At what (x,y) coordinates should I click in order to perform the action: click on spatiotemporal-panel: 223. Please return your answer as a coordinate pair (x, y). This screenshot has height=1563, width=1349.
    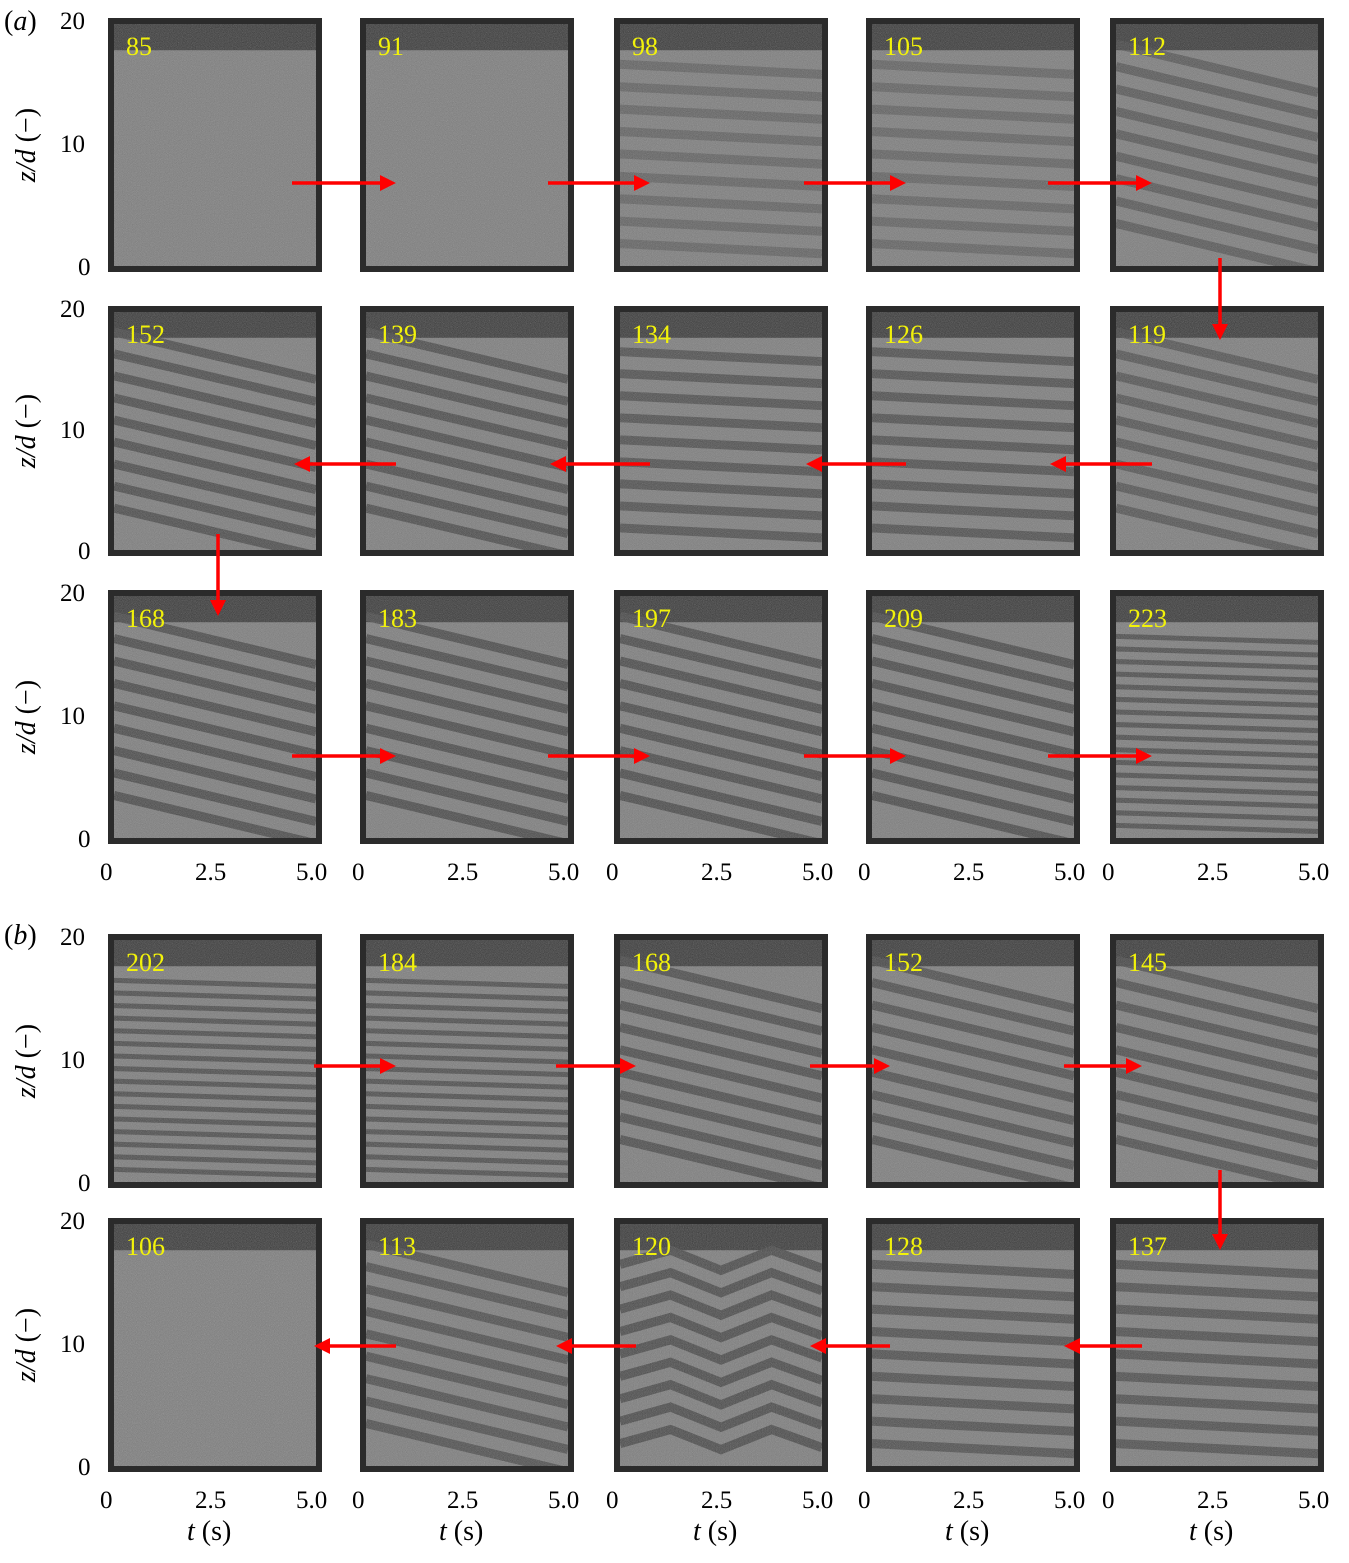
    Looking at the image, I should click on (1217, 717).